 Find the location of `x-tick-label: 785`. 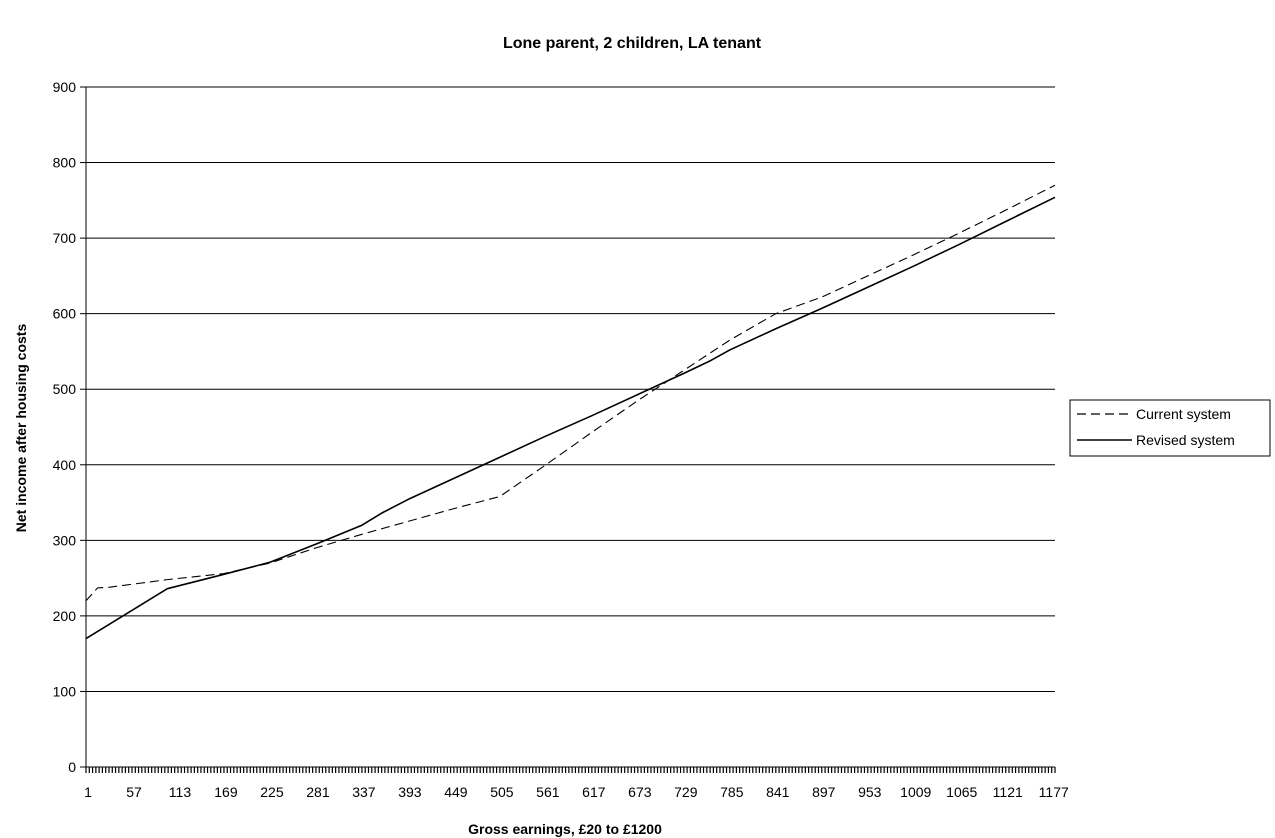

x-tick-label: 785 is located at coordinates (732, 792).